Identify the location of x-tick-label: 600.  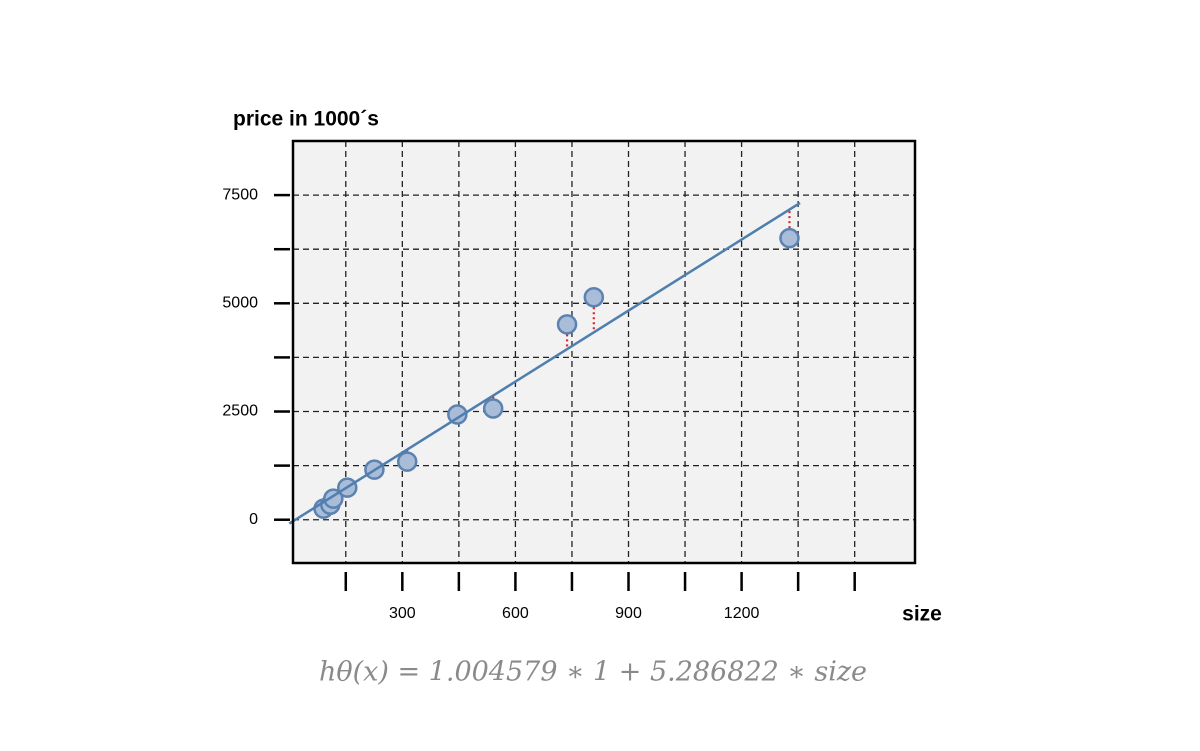
(515, 613).